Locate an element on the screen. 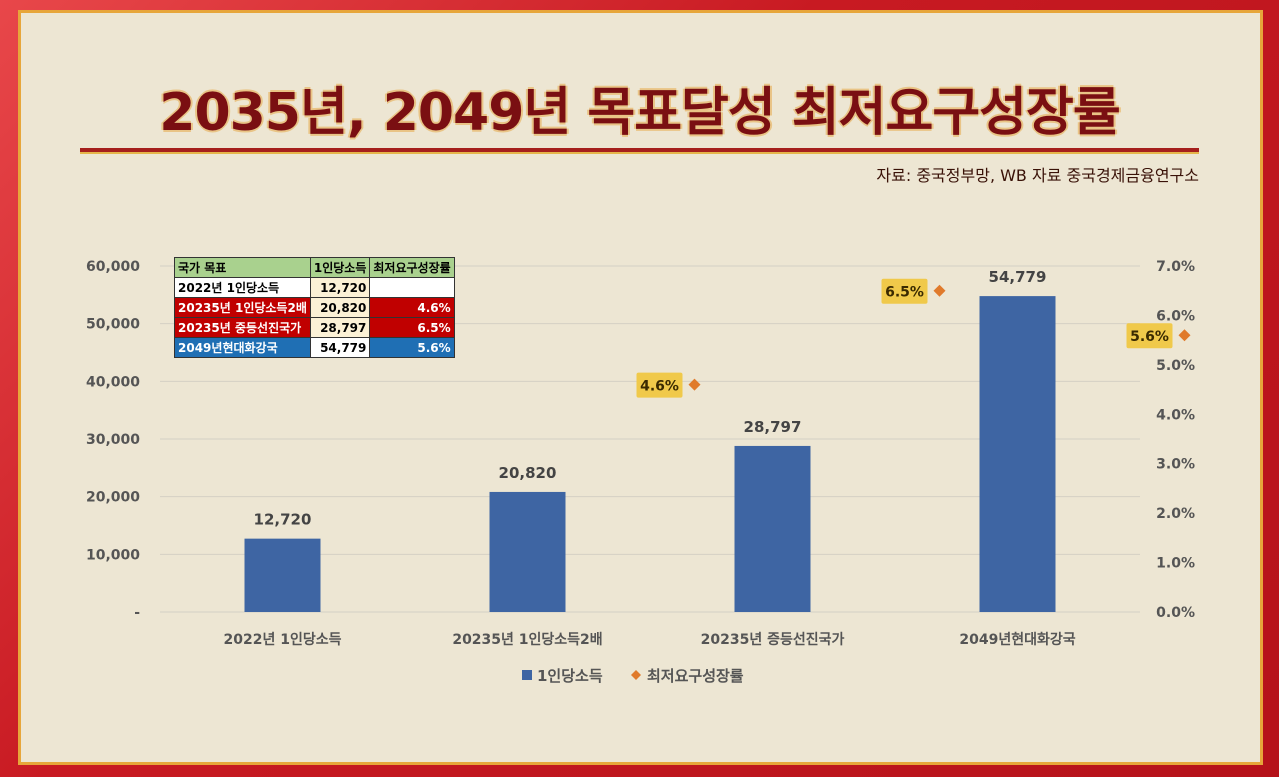 This screenshot has height=777, width=1279. x-tick-label: 2022년 1인당소득 is located at coordinates (283, 639).